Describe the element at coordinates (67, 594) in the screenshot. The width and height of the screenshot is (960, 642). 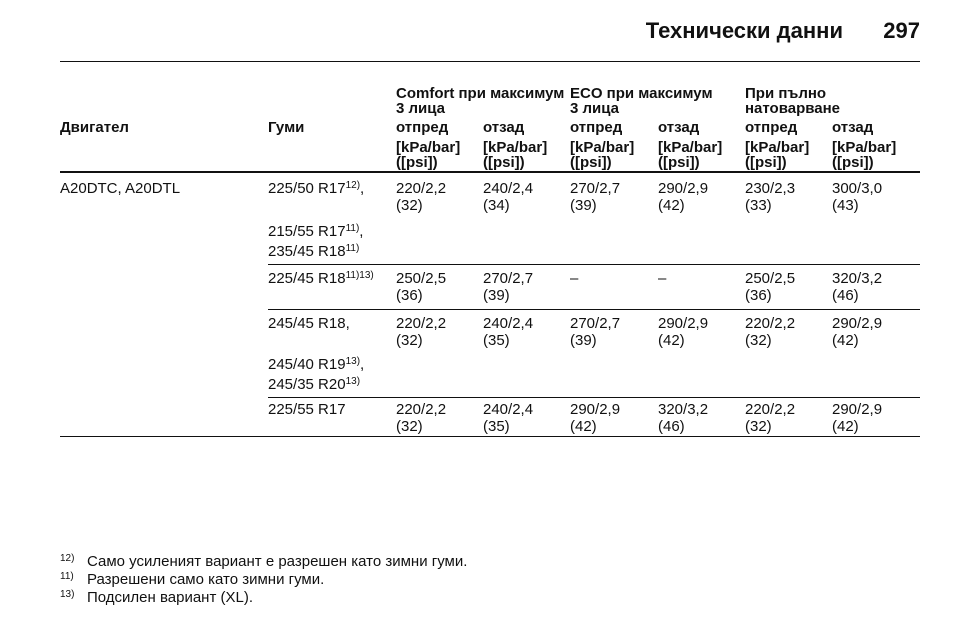
I see `footnote-mark: 13)` at that location.